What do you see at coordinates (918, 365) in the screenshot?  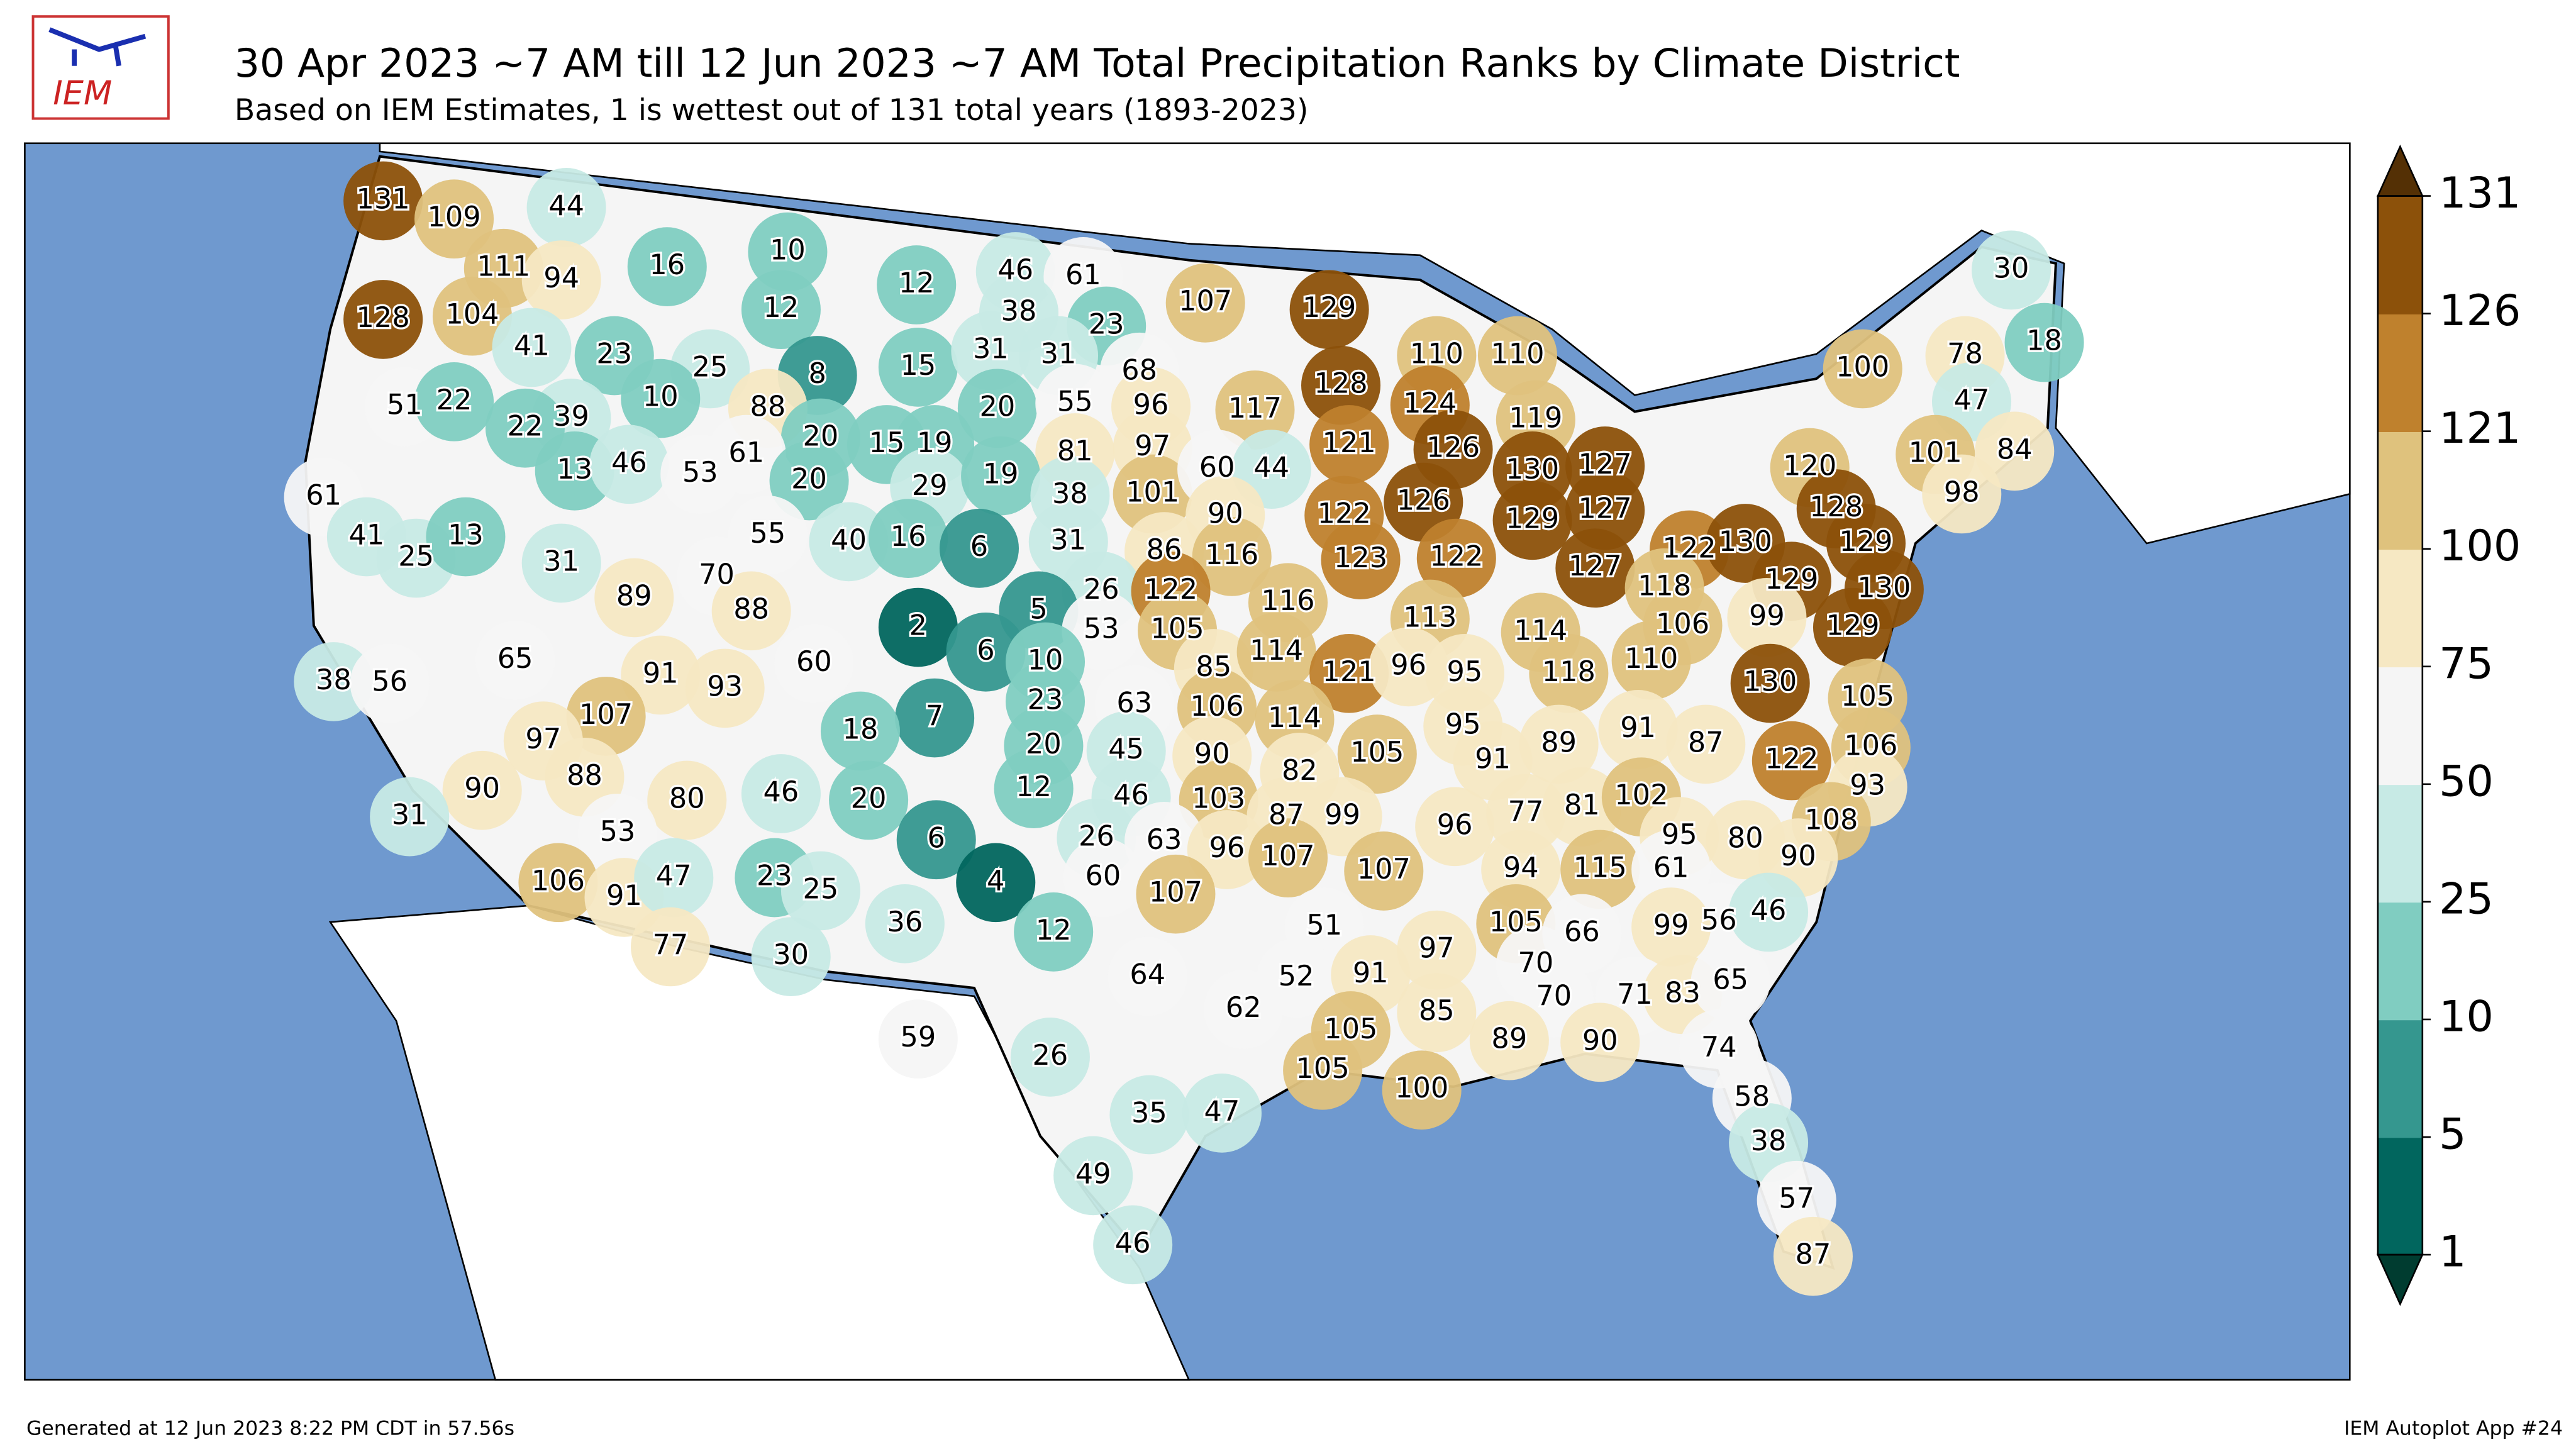 I see `district-rank: 15` at bounding box center [918, 365].